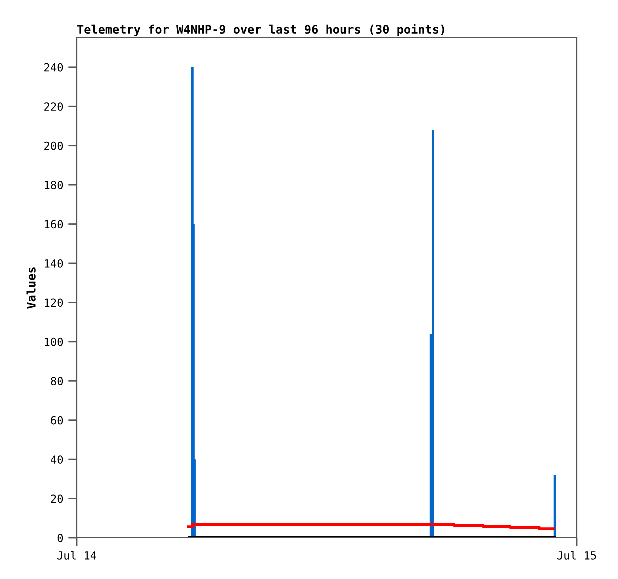 Image resolution: width=618 pixels, height=579 pixels. What do you see at coordinates (54, 185) in the screenshot?
I see `y-tick-label: 180` at bounding box center [54, 185].